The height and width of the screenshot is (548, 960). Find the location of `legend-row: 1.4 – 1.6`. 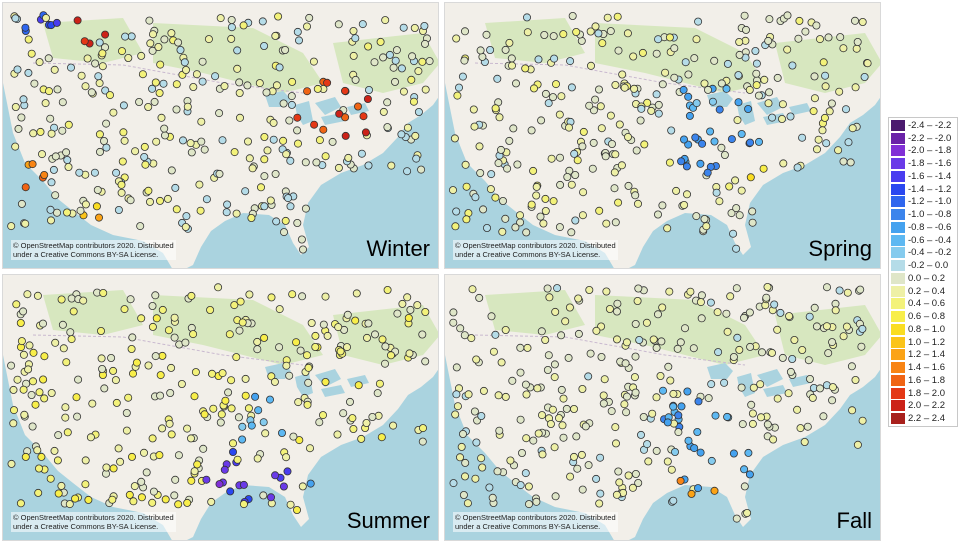

legend-row: 1.4 – 1.6 is located at coordinates (923, 367).